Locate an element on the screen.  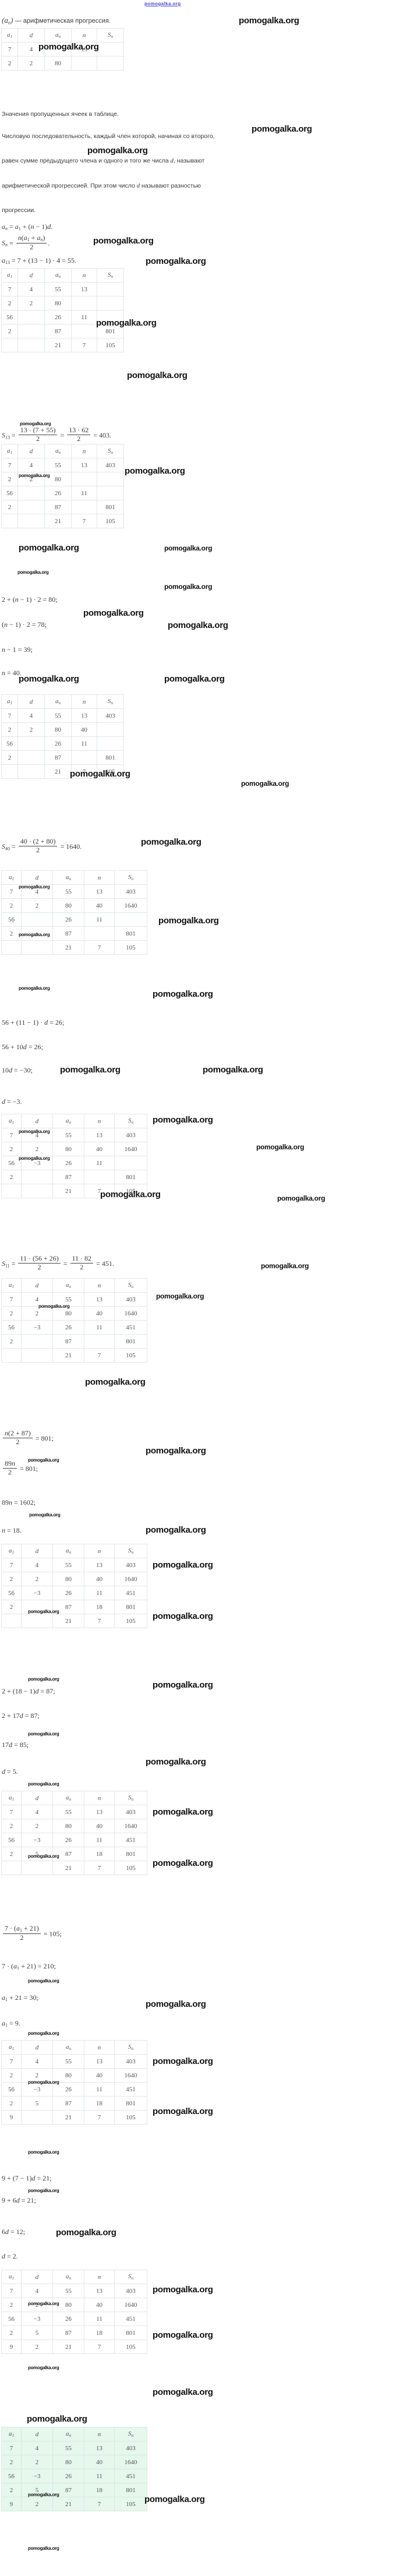
formula-step-a1-3: a1 + 21 = 30; is located at coordinates (20, 1998).